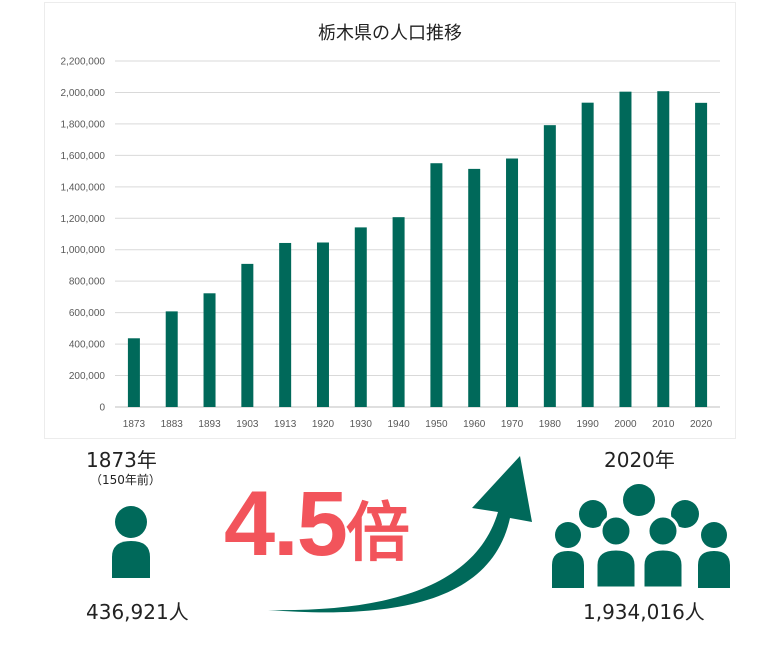 The image size is (778, 649). I want to click on x-tick-label: 1940, so click(398, 424).